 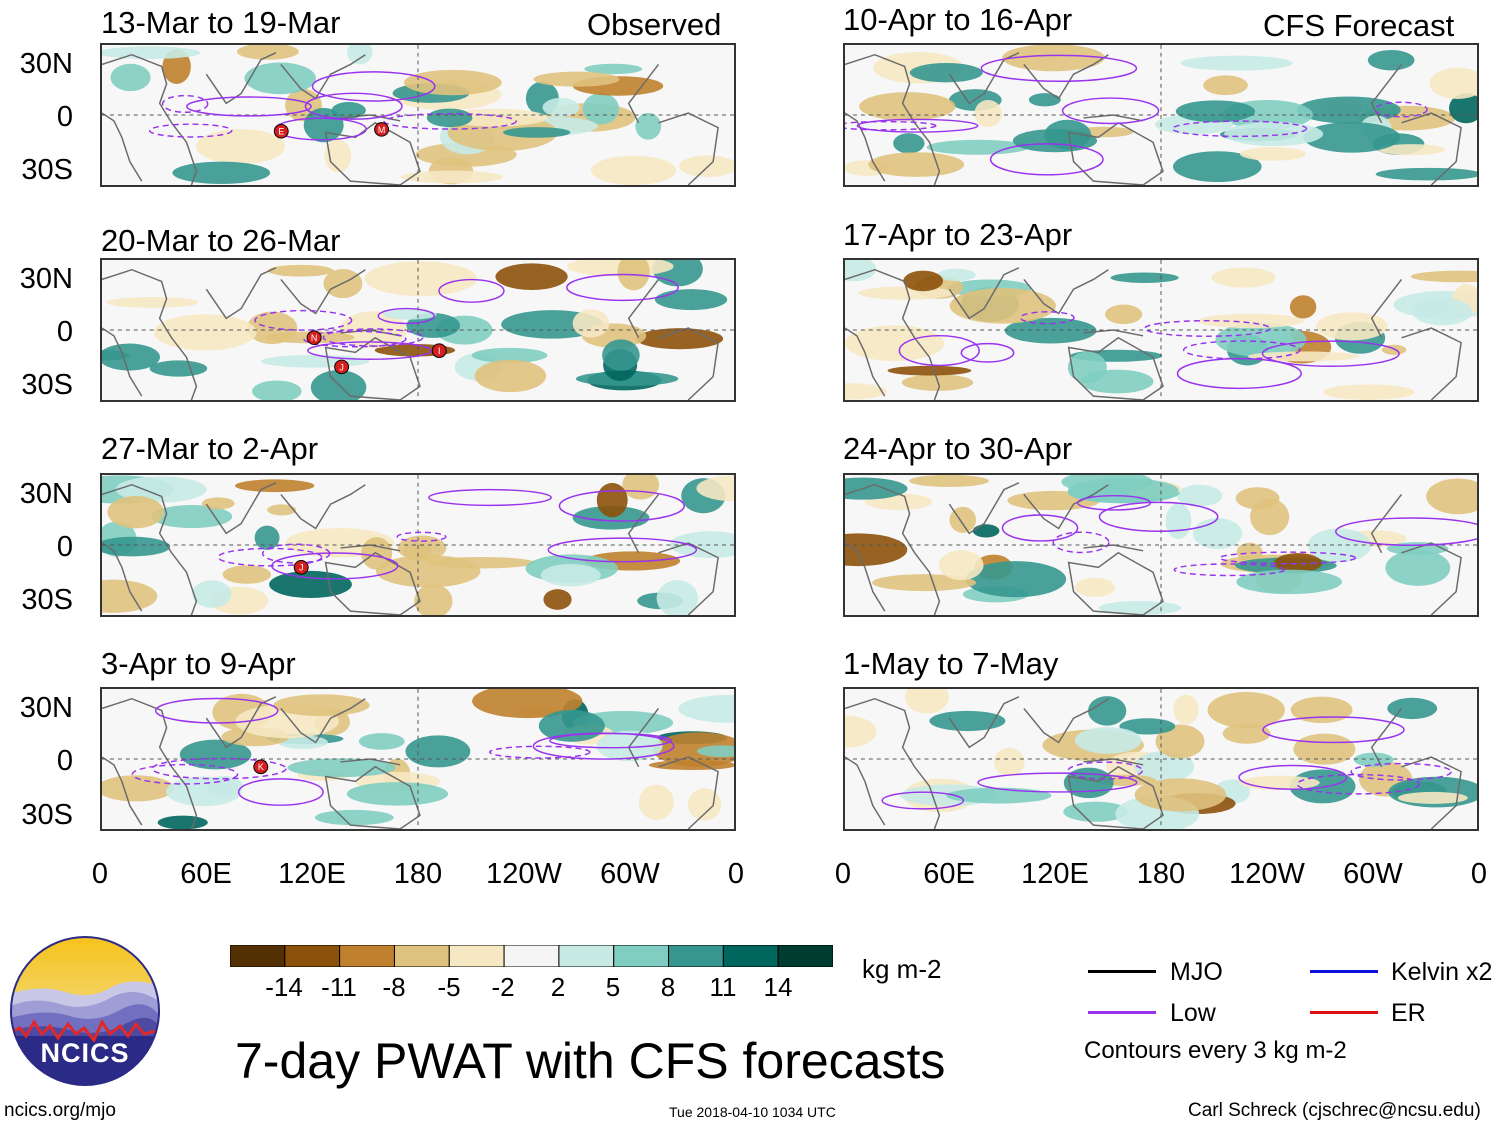 I want to click on lon-label: 120W, so click(x=524, y=874).